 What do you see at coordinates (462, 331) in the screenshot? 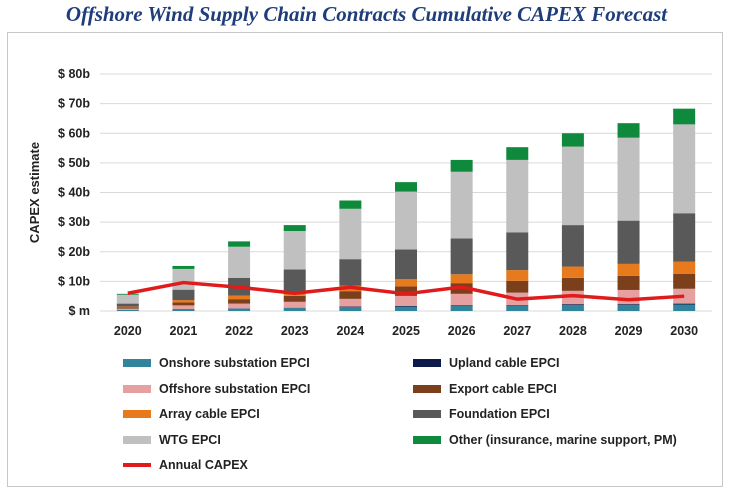
I see `x-tick-label: 2026` at bounding box center [462, 331].